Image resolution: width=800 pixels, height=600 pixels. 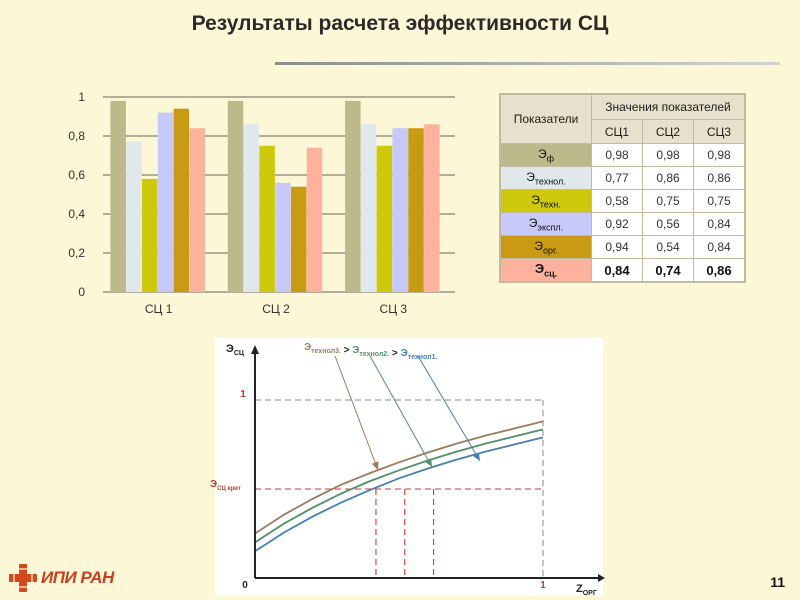 I want to click on table-row: Этехнол. 0,77 0,86 0,86, so click(x=622, y=178).